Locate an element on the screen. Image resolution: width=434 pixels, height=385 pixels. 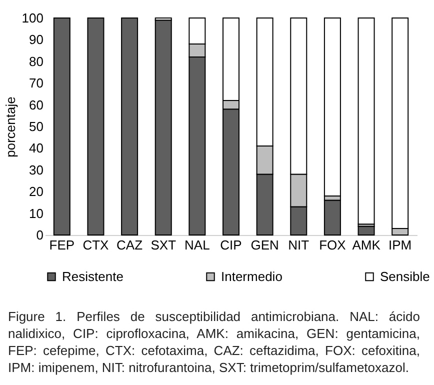
x-tick-label: CAZ is located at coordinates (129, 245).